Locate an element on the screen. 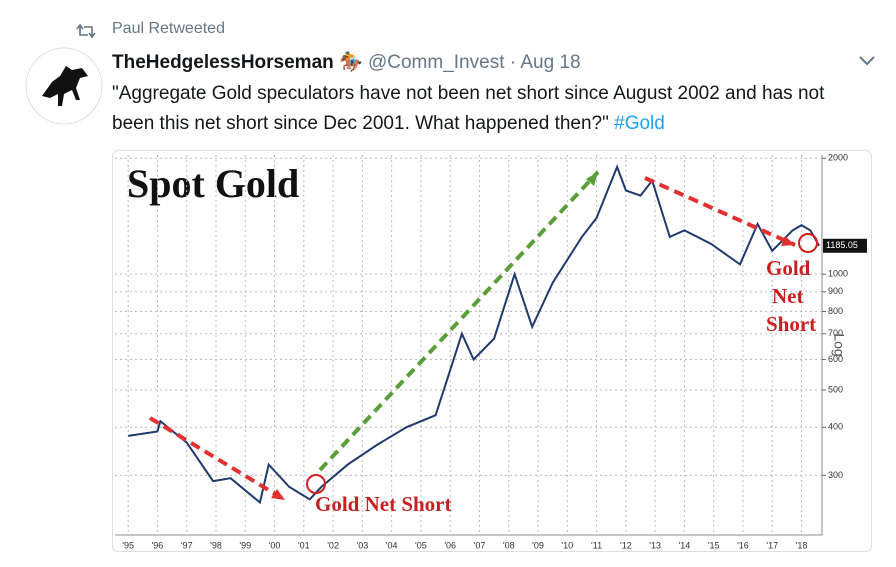  x-tick-label: '15 is located at coordinates (714, 545).